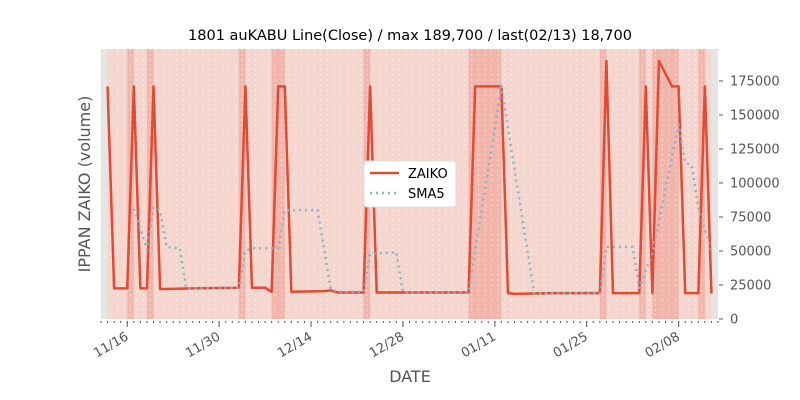  Describe the element at coordinates (387, 345) in the screenshot. I see `x-tick-label: 12/28` at that location.